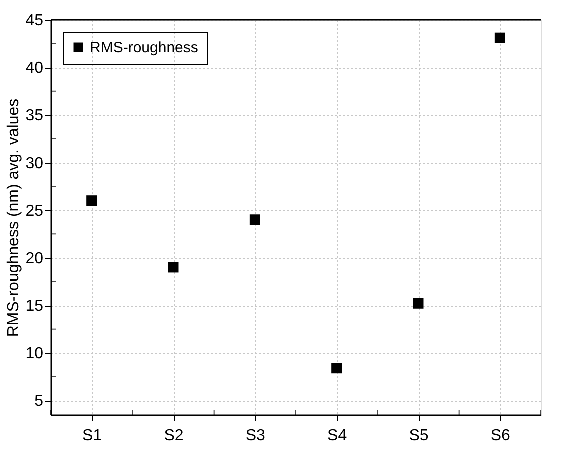 The width and height of the screenshot is (563, 459). What do you see at coordinates (35, 163) in the screenshot?
I see `y-tick-label: 30` at bounding box center [35, 163].